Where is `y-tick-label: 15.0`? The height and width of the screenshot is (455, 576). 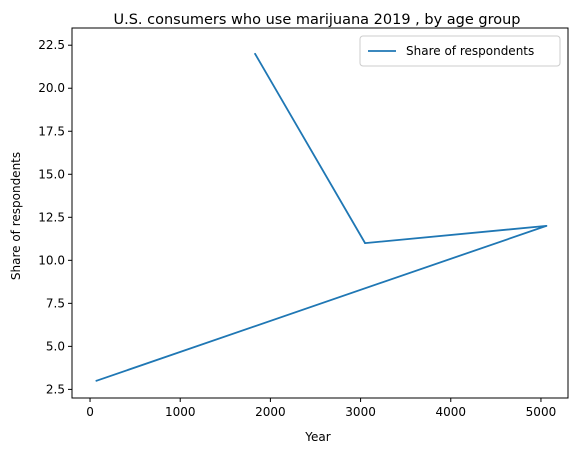 y-tick-label: 15.0 is located at coordinates (51, 174).